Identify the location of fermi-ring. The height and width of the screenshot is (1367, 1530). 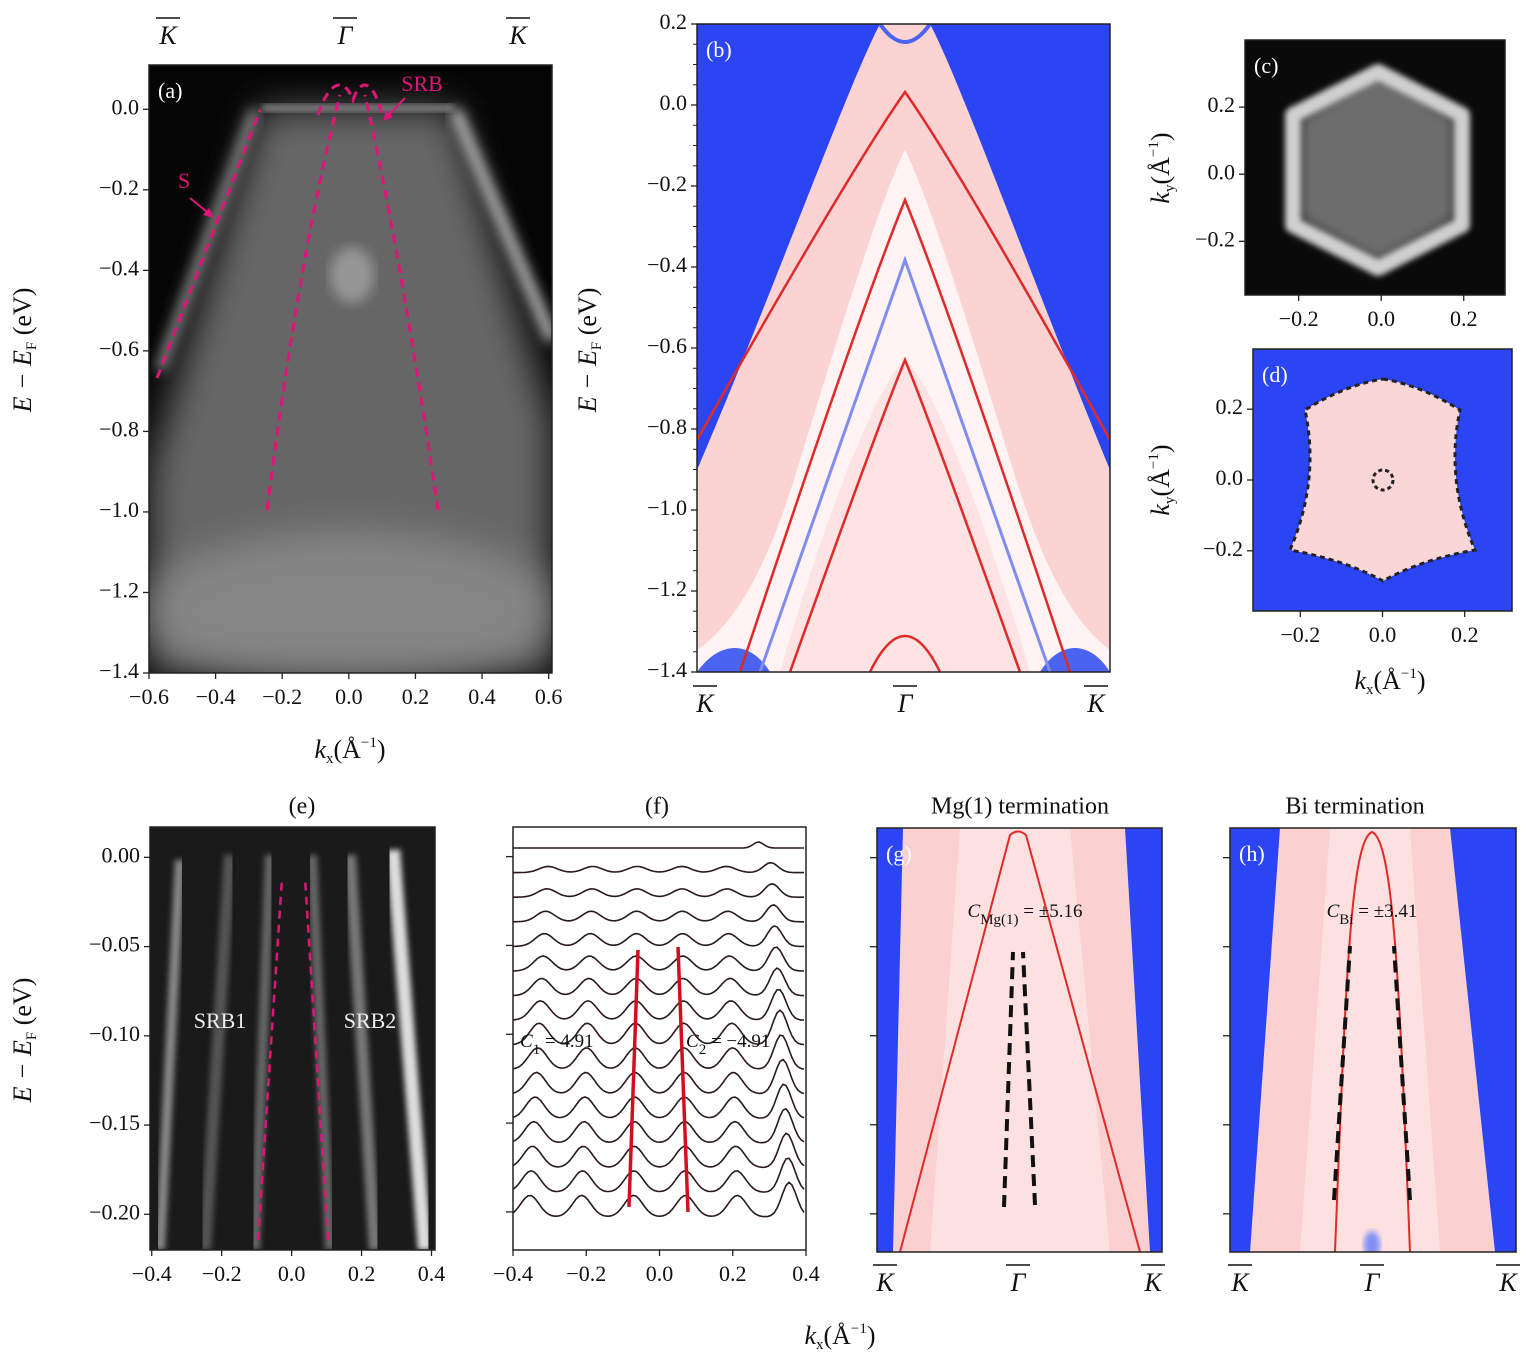
(1377, 170).